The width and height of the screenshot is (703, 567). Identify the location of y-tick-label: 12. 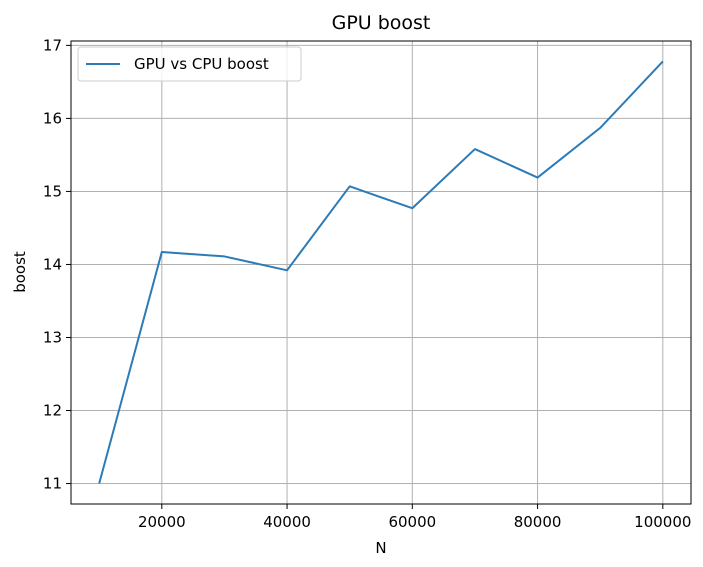
(52, 411).